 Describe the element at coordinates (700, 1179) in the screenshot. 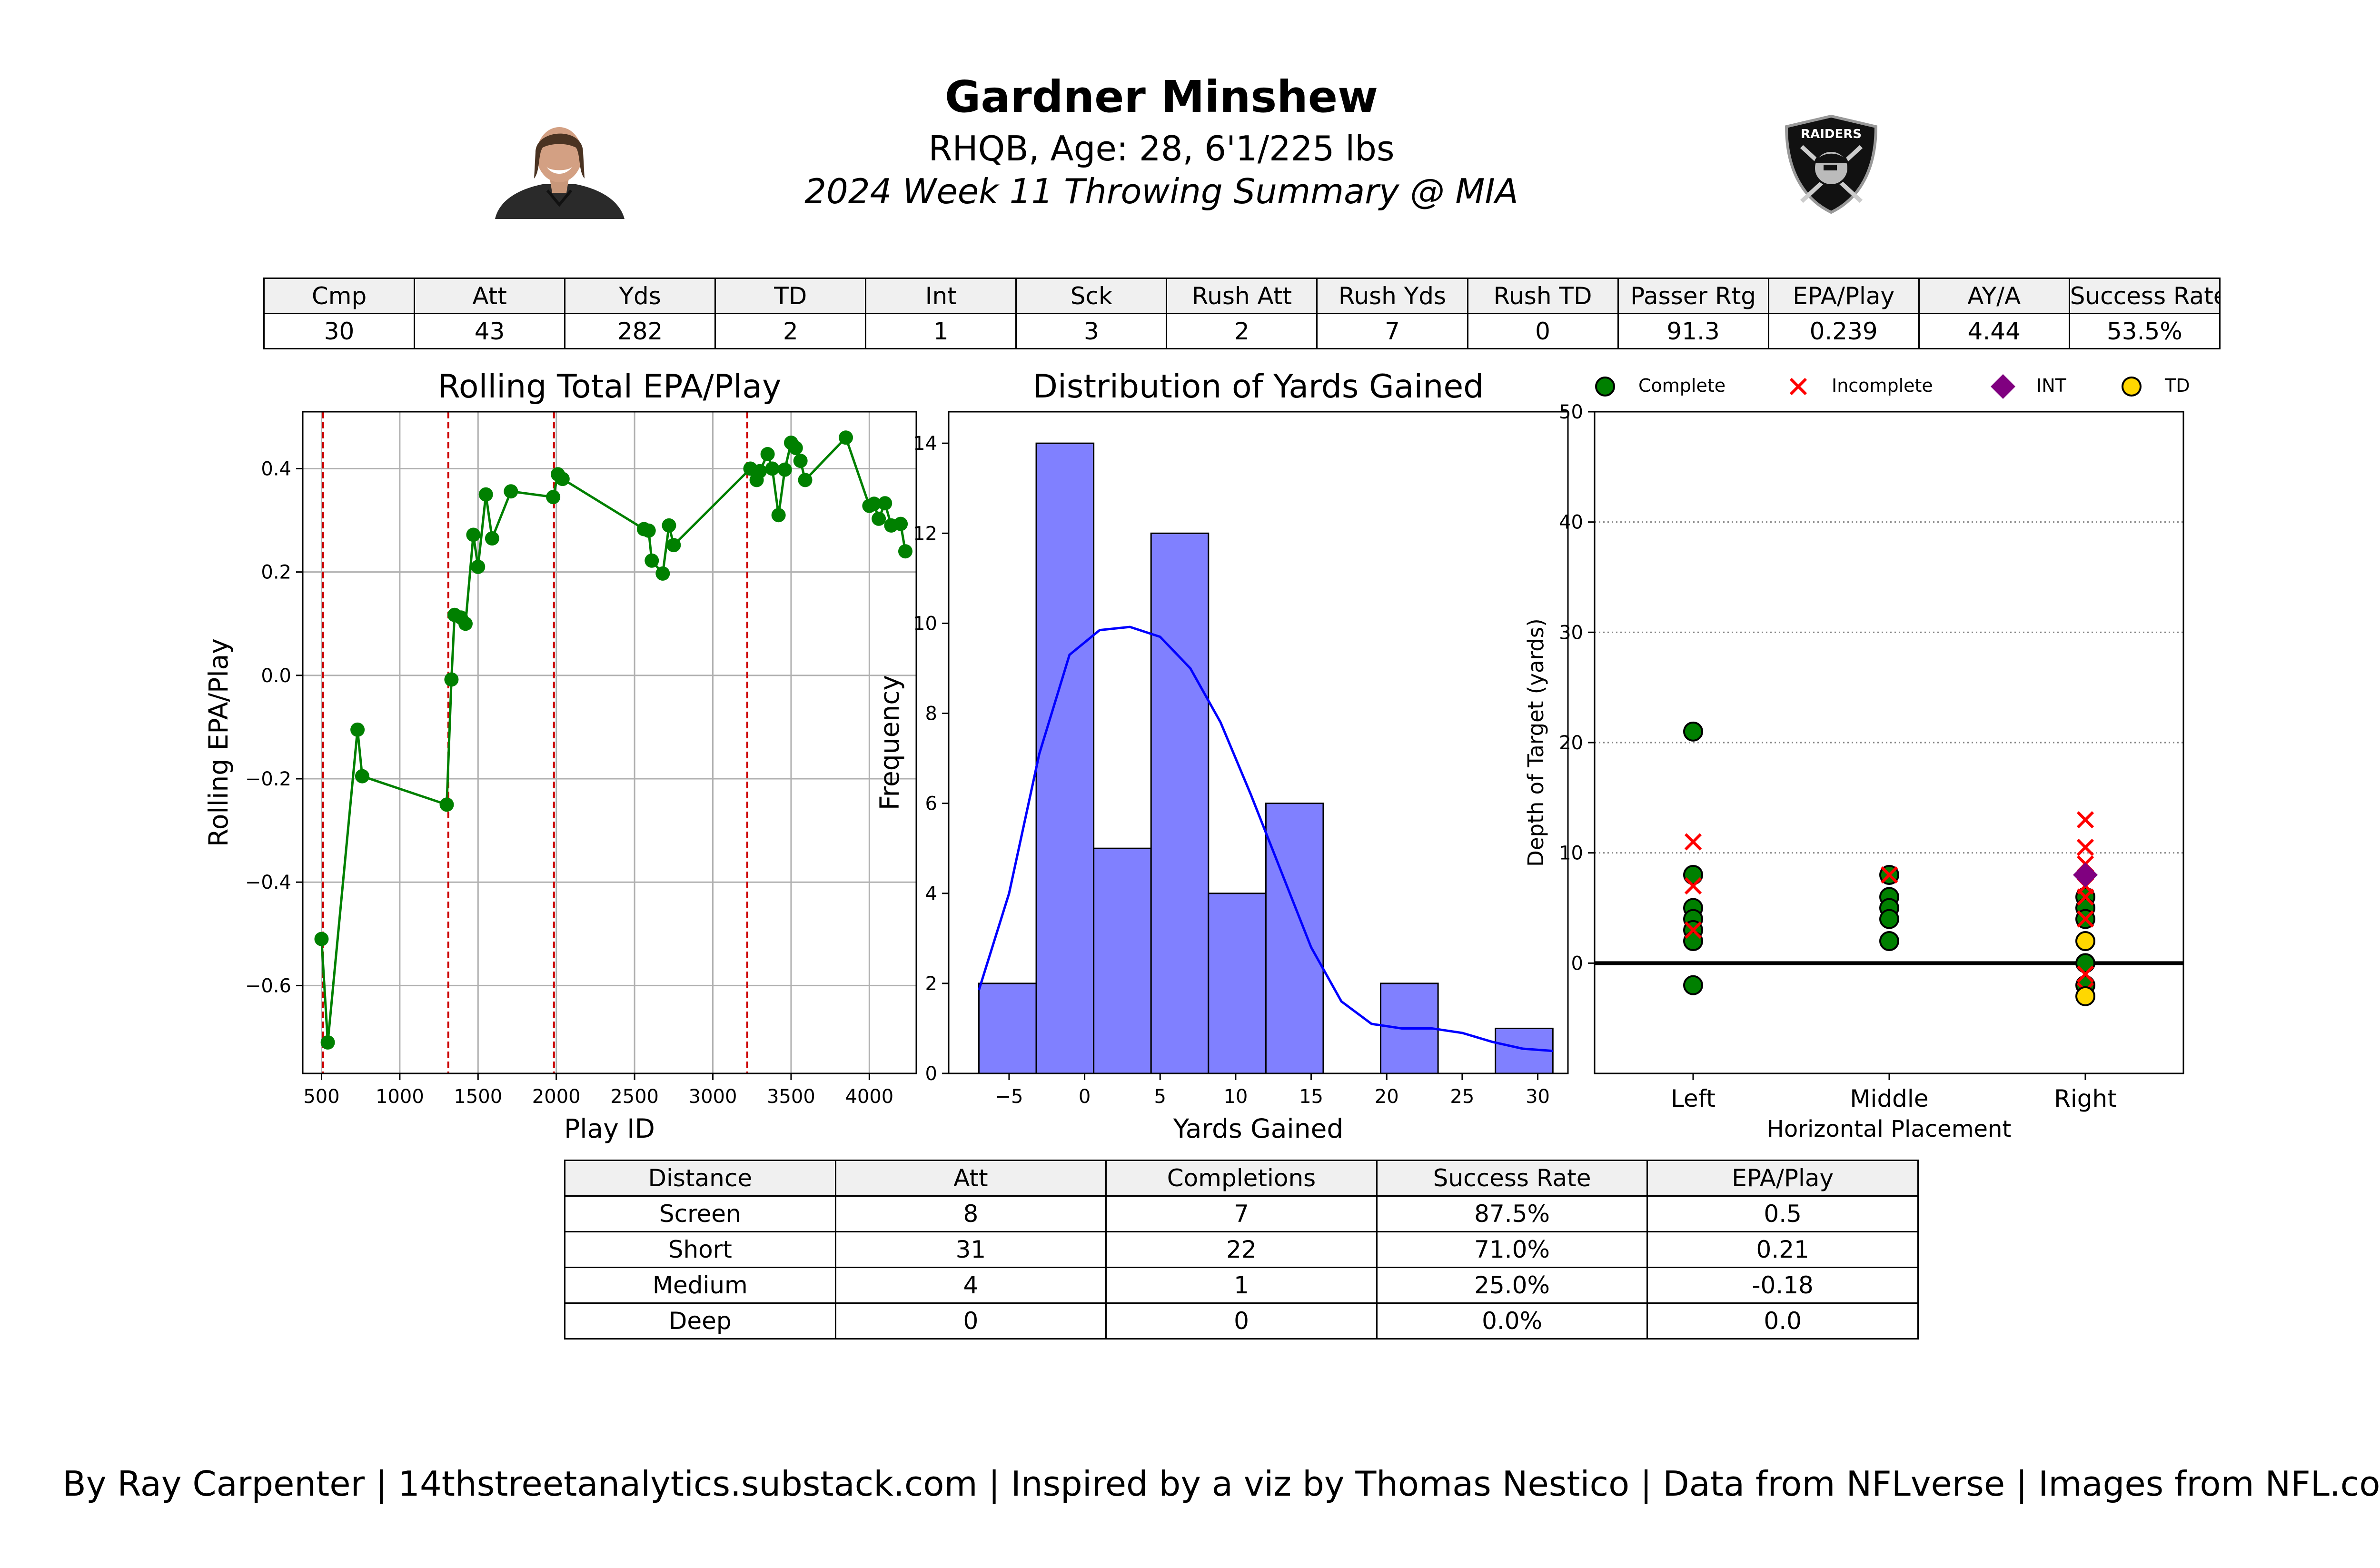

I see `distance-cell: Distance` at that location.